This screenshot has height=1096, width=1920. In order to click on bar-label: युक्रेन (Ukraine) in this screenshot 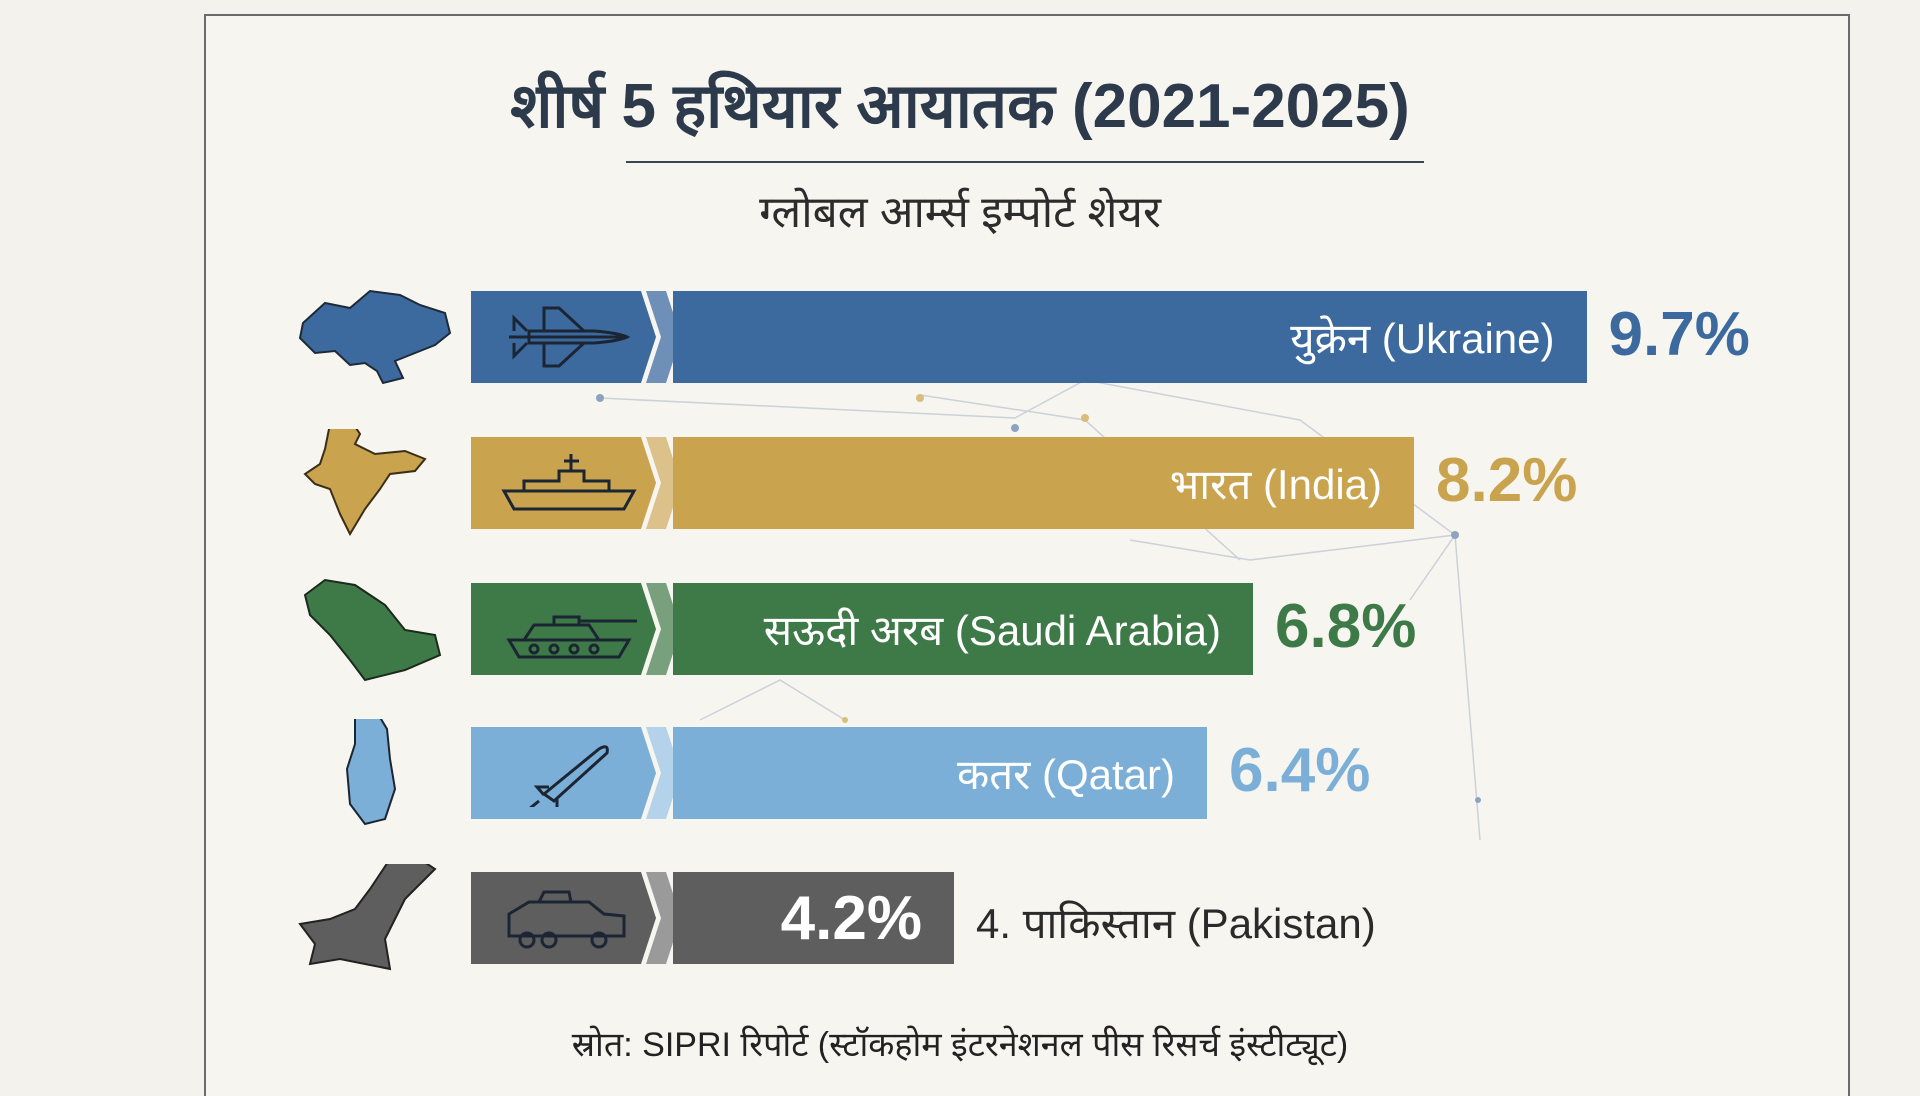, I will do `click(1422, 338)`.